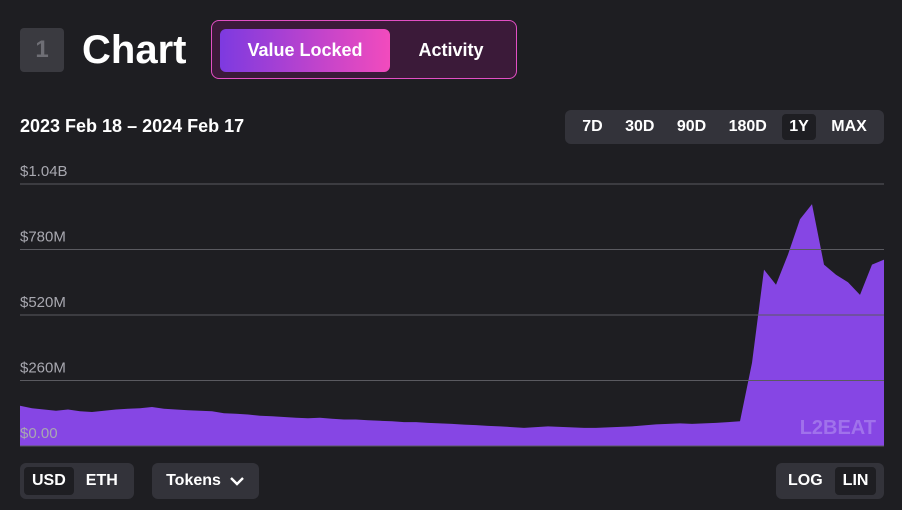 The height and width of the screenshot is (510, 902). I want to click on tab-activity: Activity, so click(451, 50).